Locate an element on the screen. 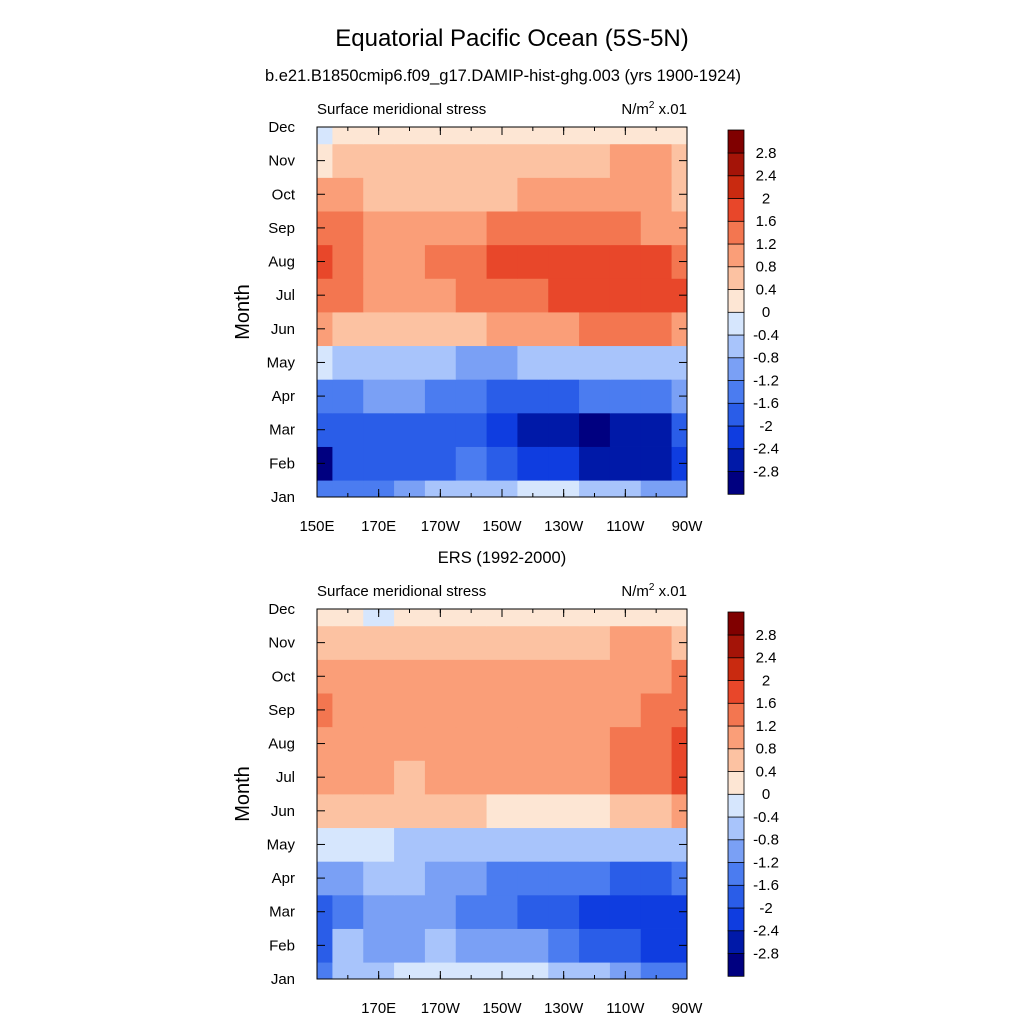 This screenshot has width=1024, height=1024. colorbar-label: 1.6 is located at coordinates (766, 221).